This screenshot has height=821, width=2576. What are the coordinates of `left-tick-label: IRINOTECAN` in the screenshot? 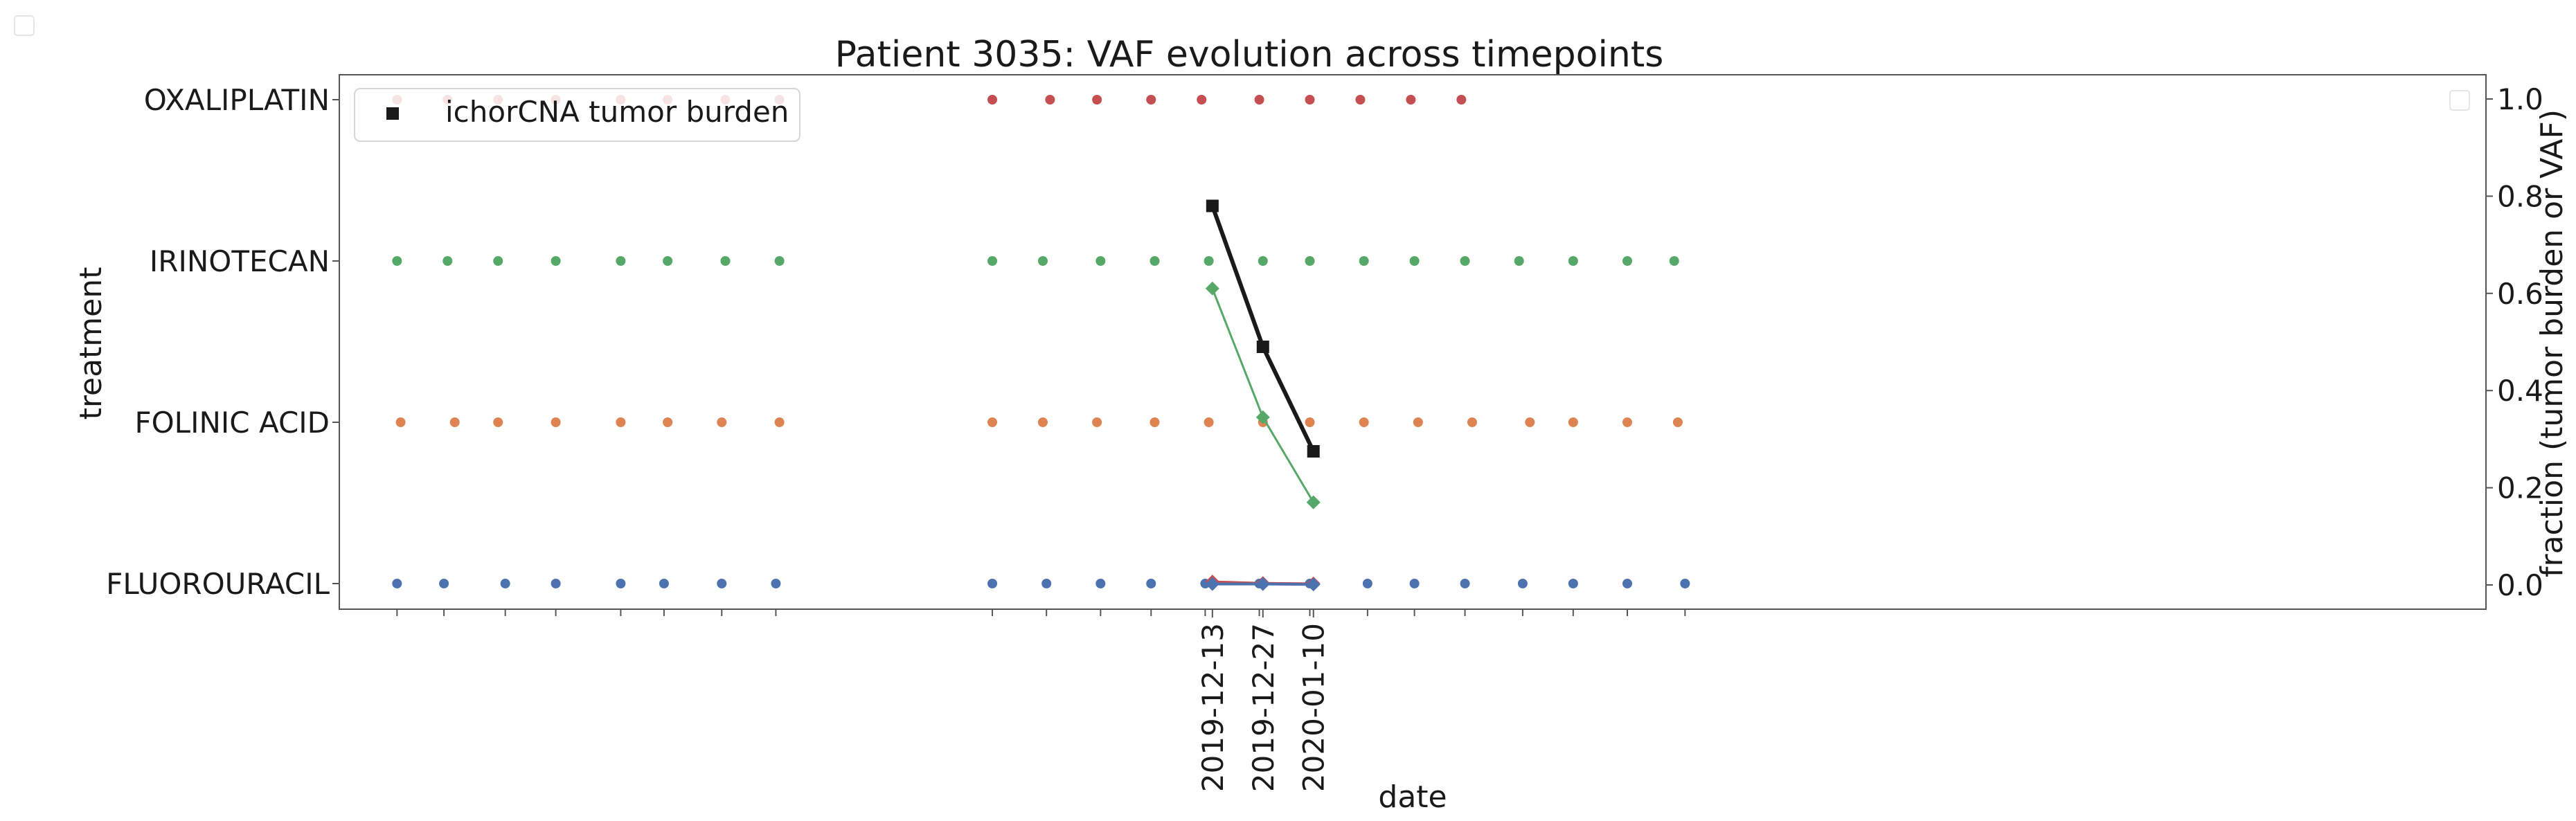 It's located at (240, 261).